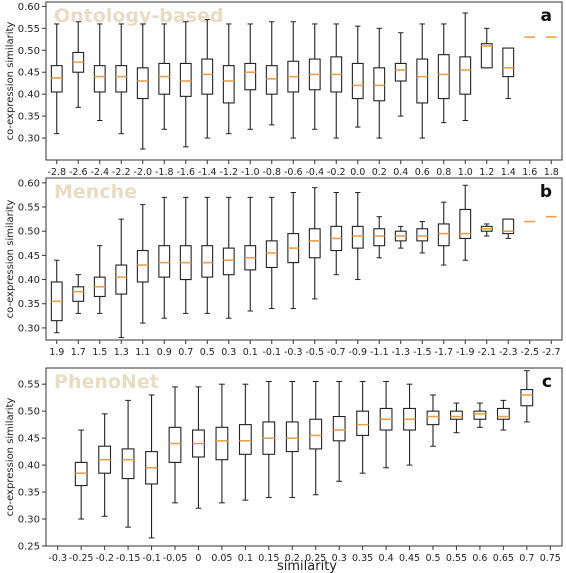 The width and height of the screenshot is (566, 573). Describe the element at coordinates (336, 234) in the screenshot. I see `box--0.7` at that location.